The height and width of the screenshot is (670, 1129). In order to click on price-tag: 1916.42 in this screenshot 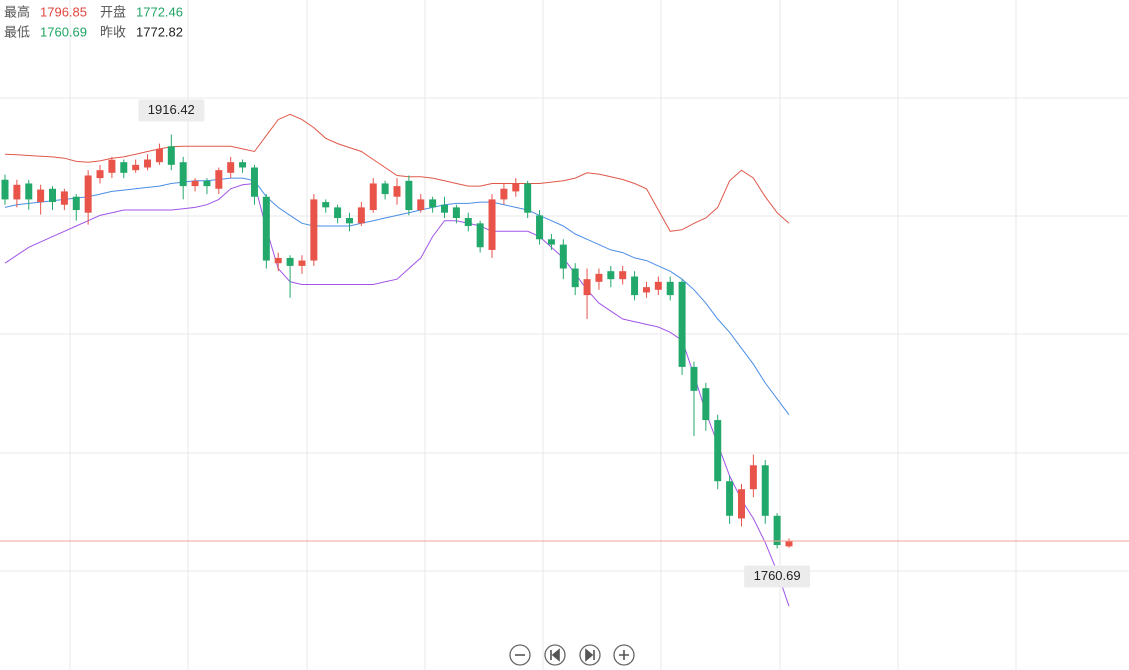, I will do `click(171, 109)`.